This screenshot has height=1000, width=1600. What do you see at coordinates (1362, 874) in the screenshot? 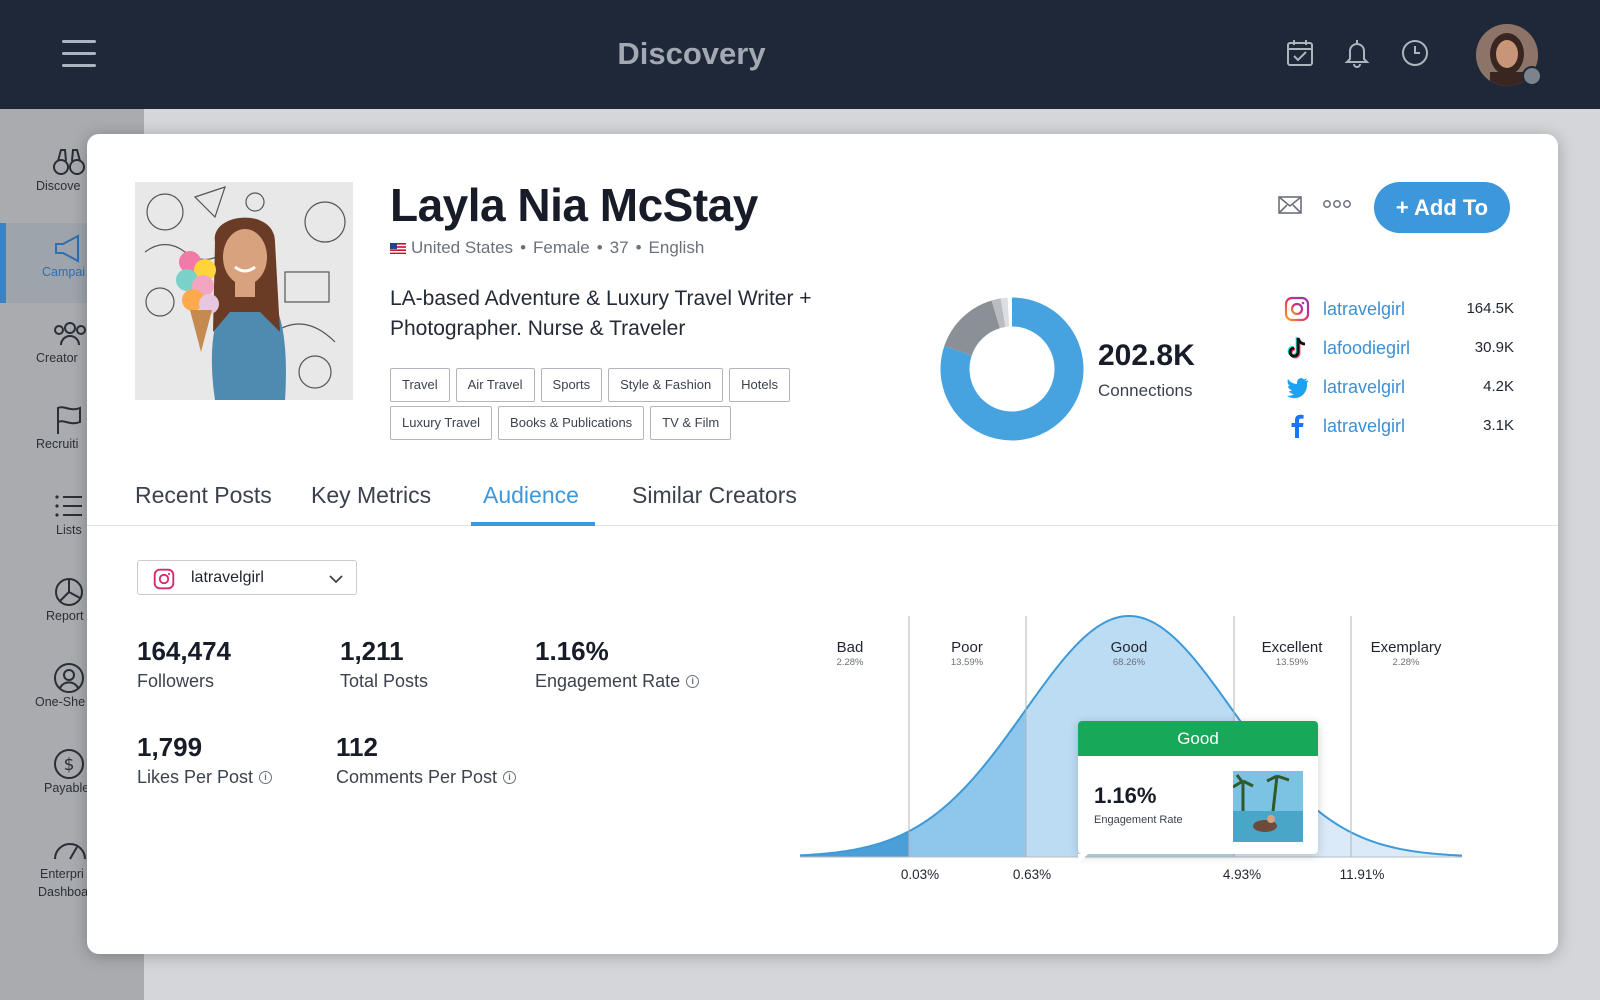
I see `threshold-tick-label: 11.91%` at bounding box center [1362, 874].